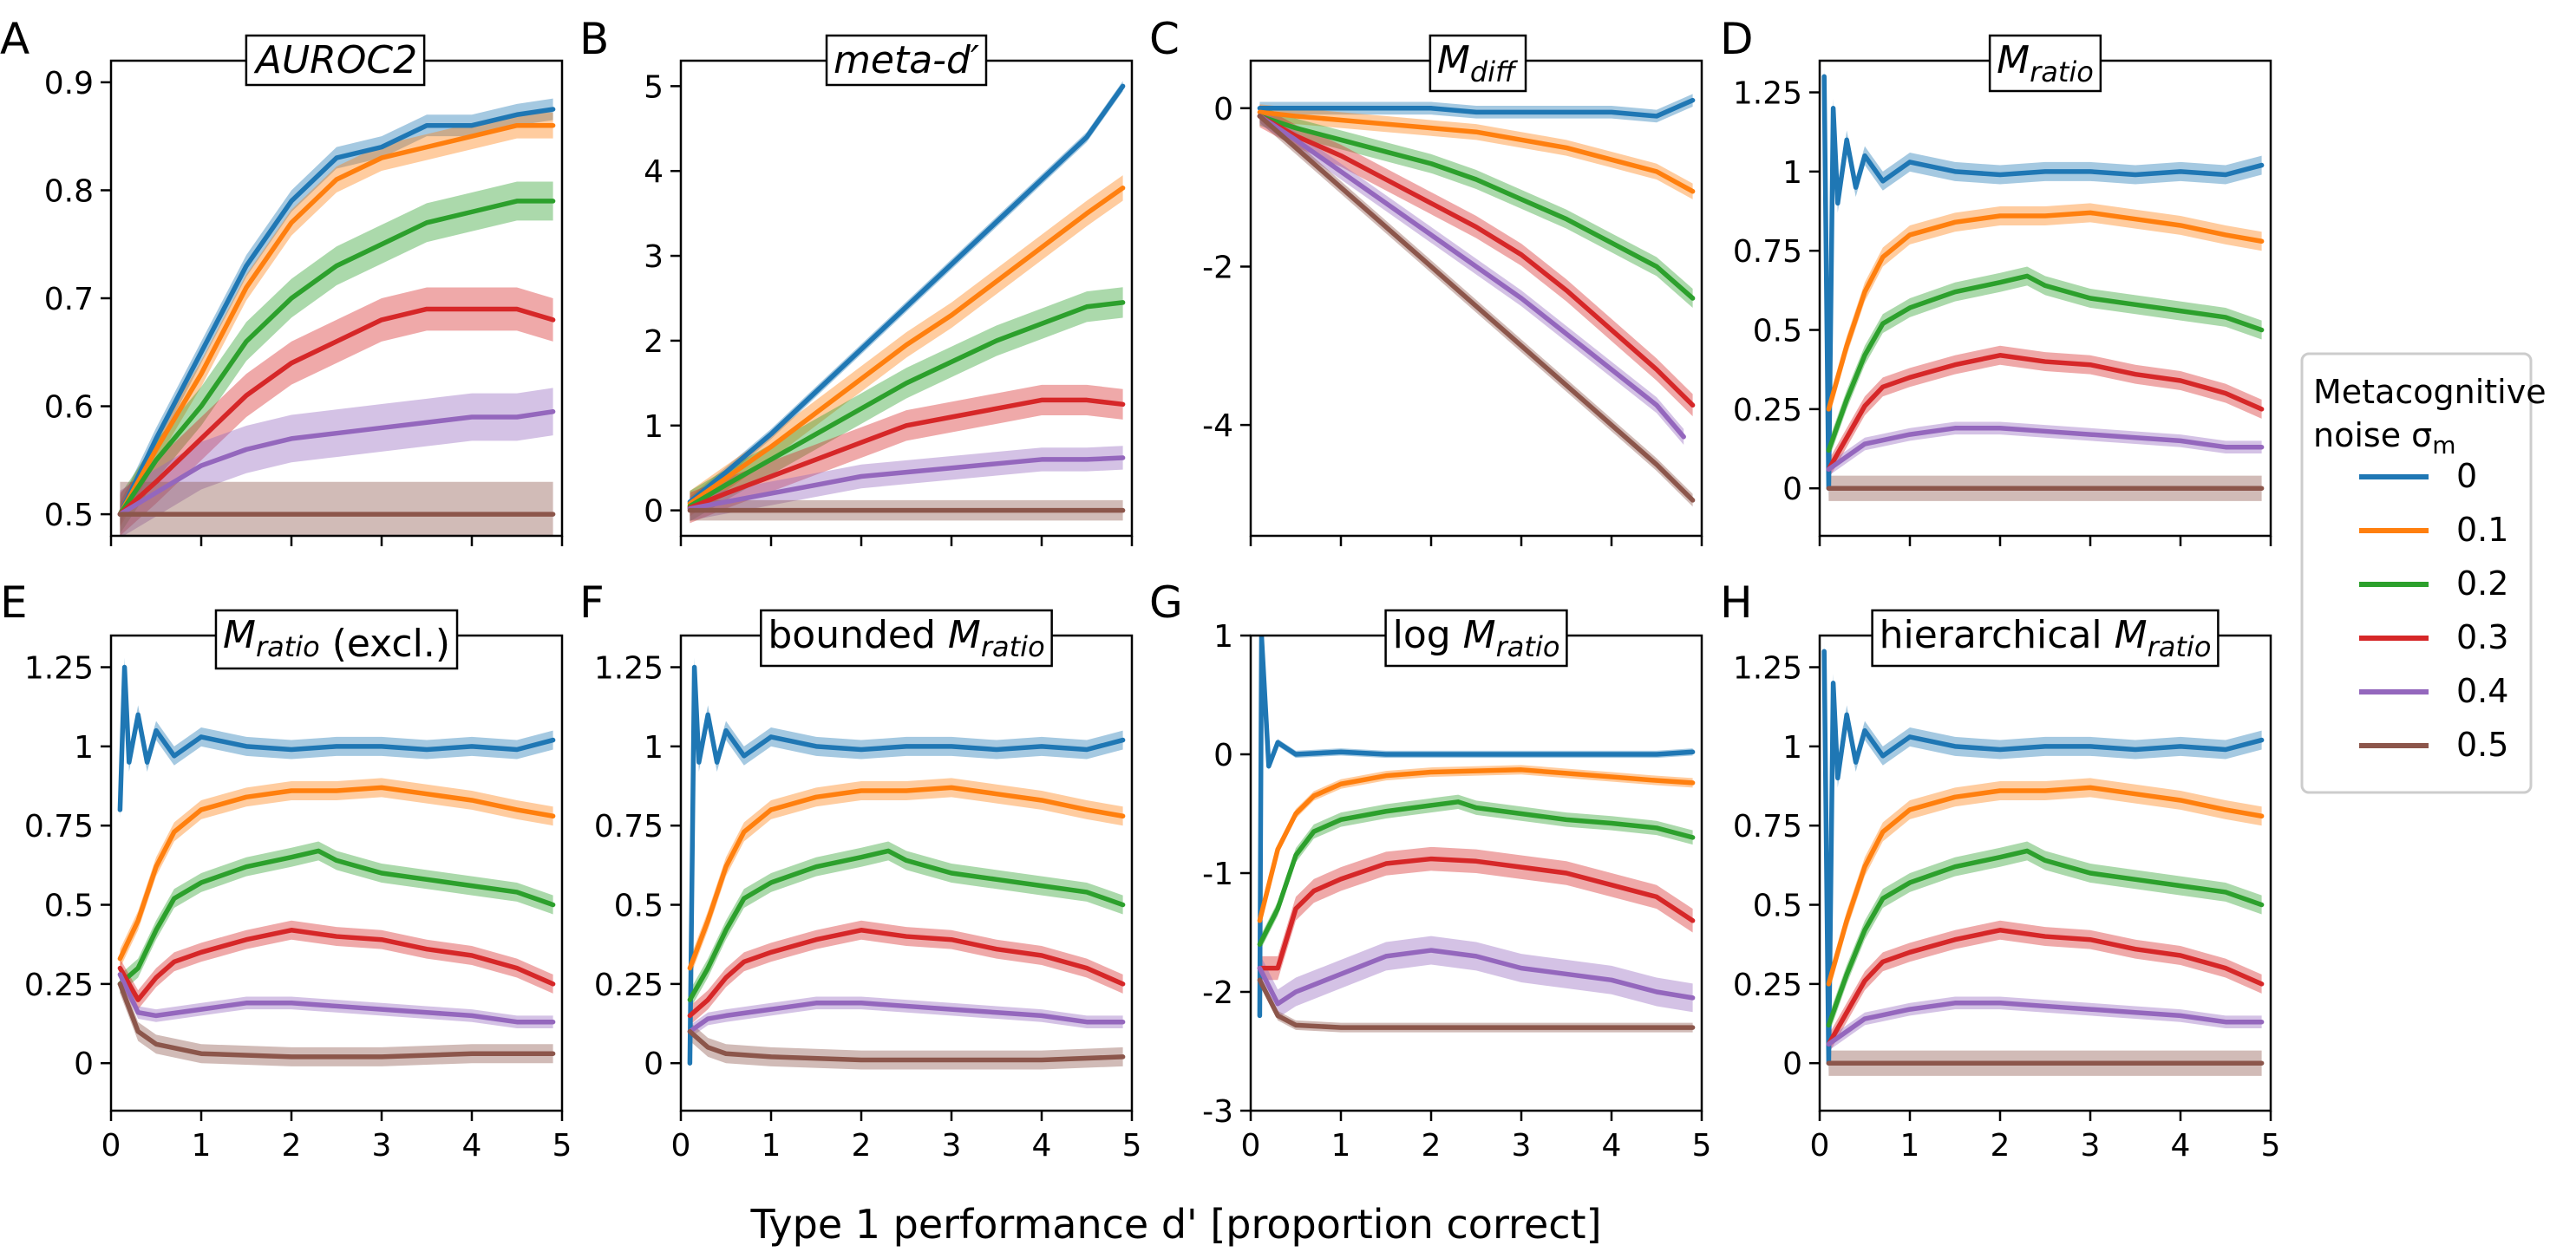  I want to click on title-part: AUROC2, so click(335, 60).